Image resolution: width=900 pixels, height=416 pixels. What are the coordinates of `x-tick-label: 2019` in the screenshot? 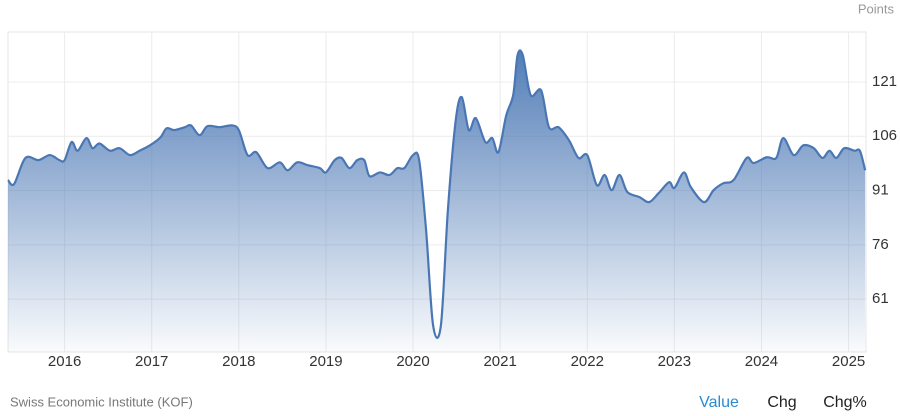 It's located at (325, 361).